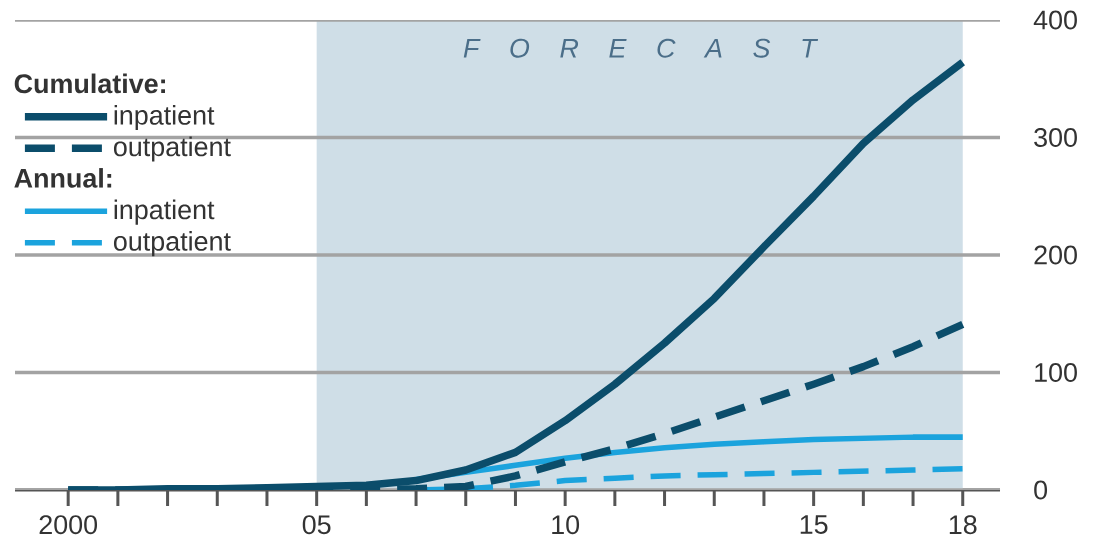  Describe the element at coordinates (1055, 137) in the screenshot. I see `y-tick-label: 300` at that location.